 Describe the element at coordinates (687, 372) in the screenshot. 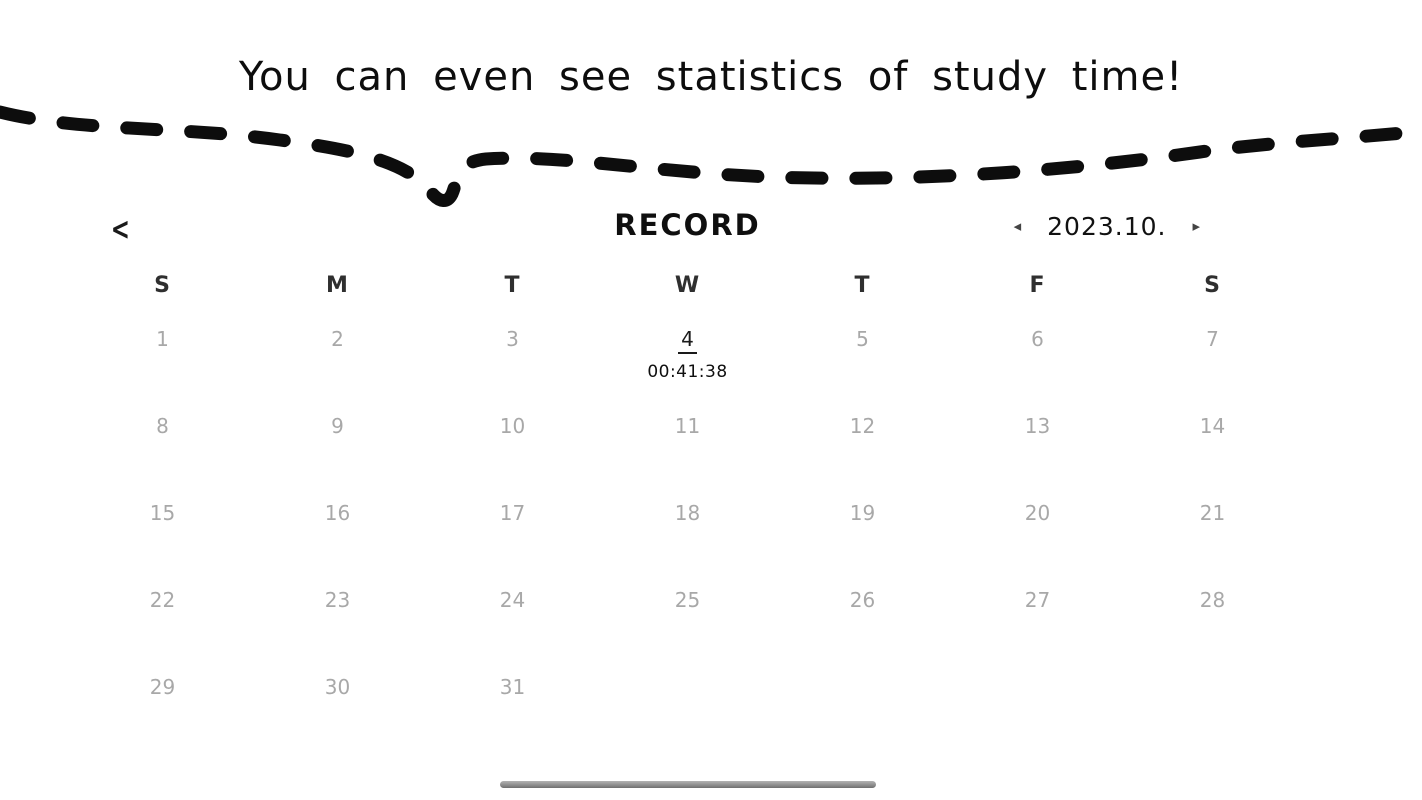

I see `study-time-badge: 00:41:38` at that location.